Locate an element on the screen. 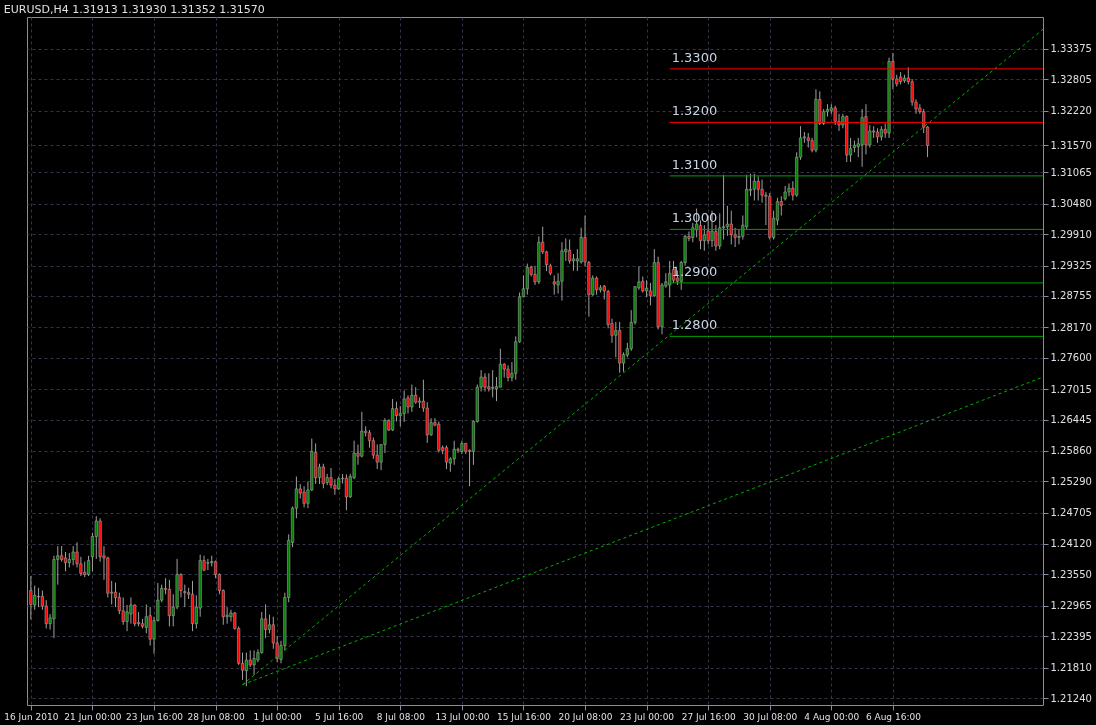 The height and width of the screenshot is (725, 1096). y-tick-label: 1.31065 is located at coordinates (1071, 172).